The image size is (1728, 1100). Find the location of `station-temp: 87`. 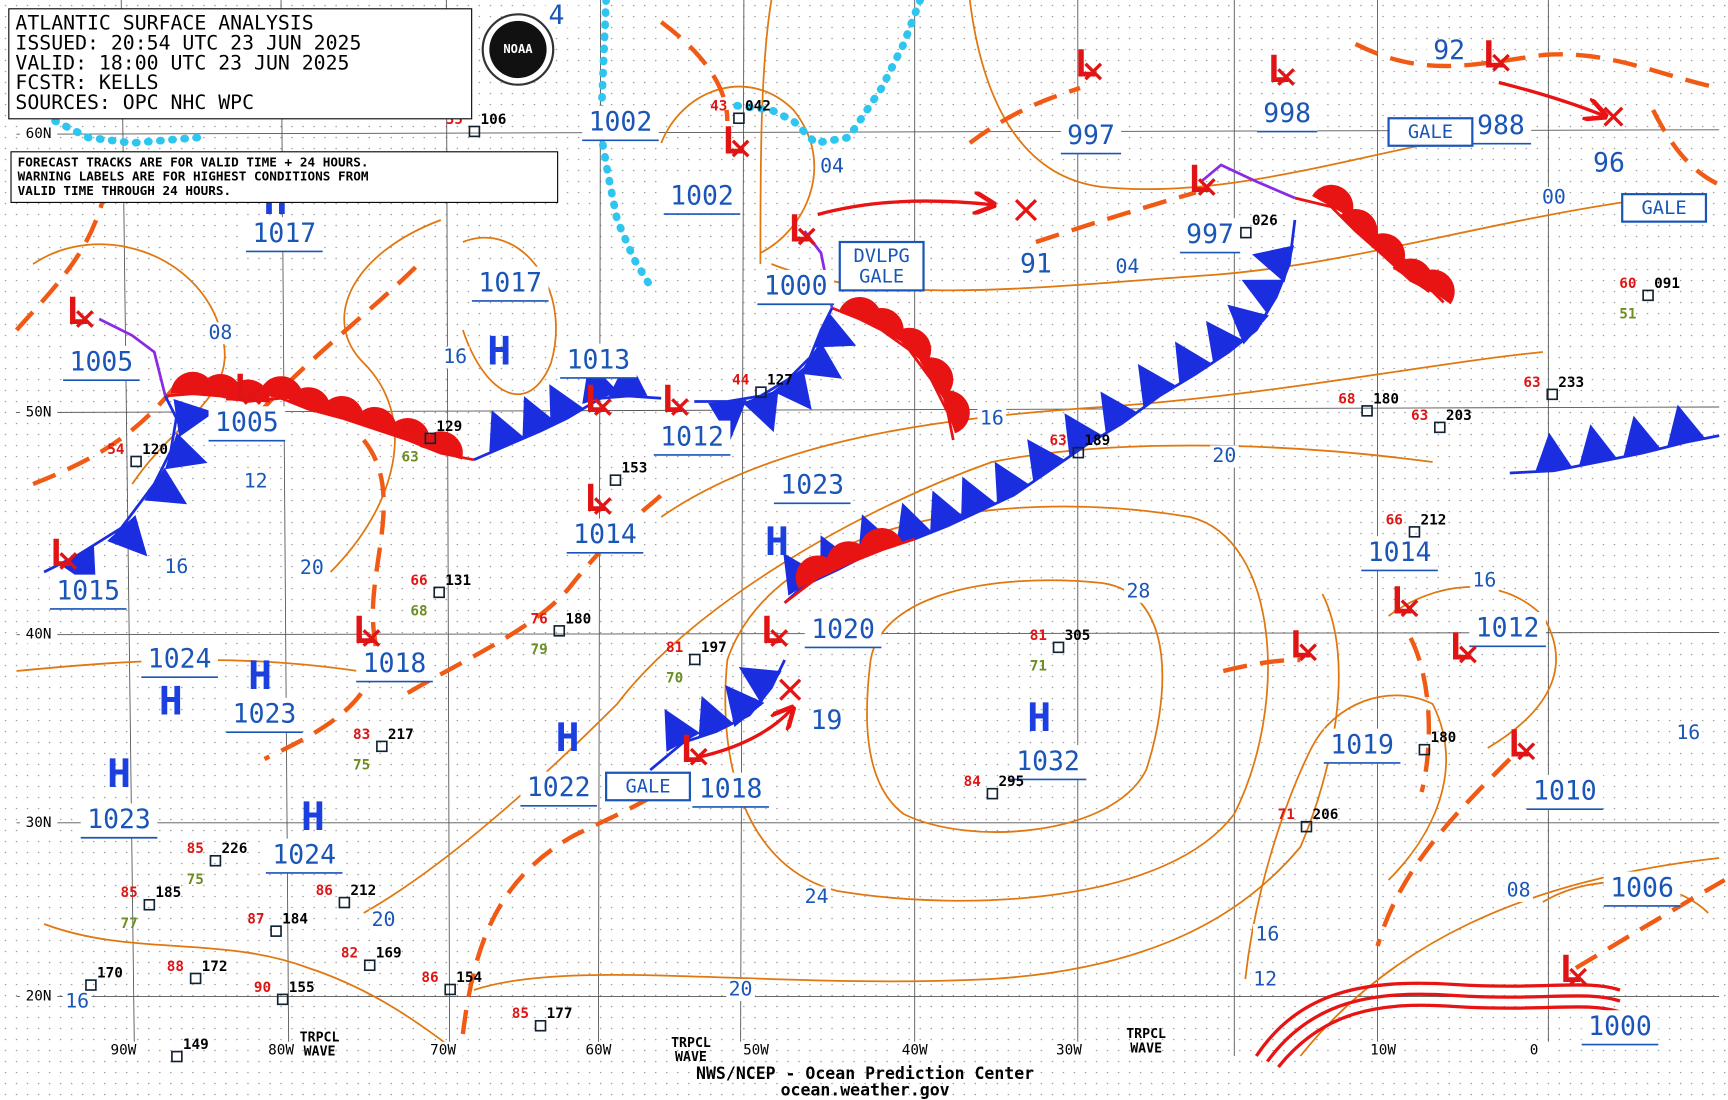

station-temp: 87 is located at coordinates (255, 920).